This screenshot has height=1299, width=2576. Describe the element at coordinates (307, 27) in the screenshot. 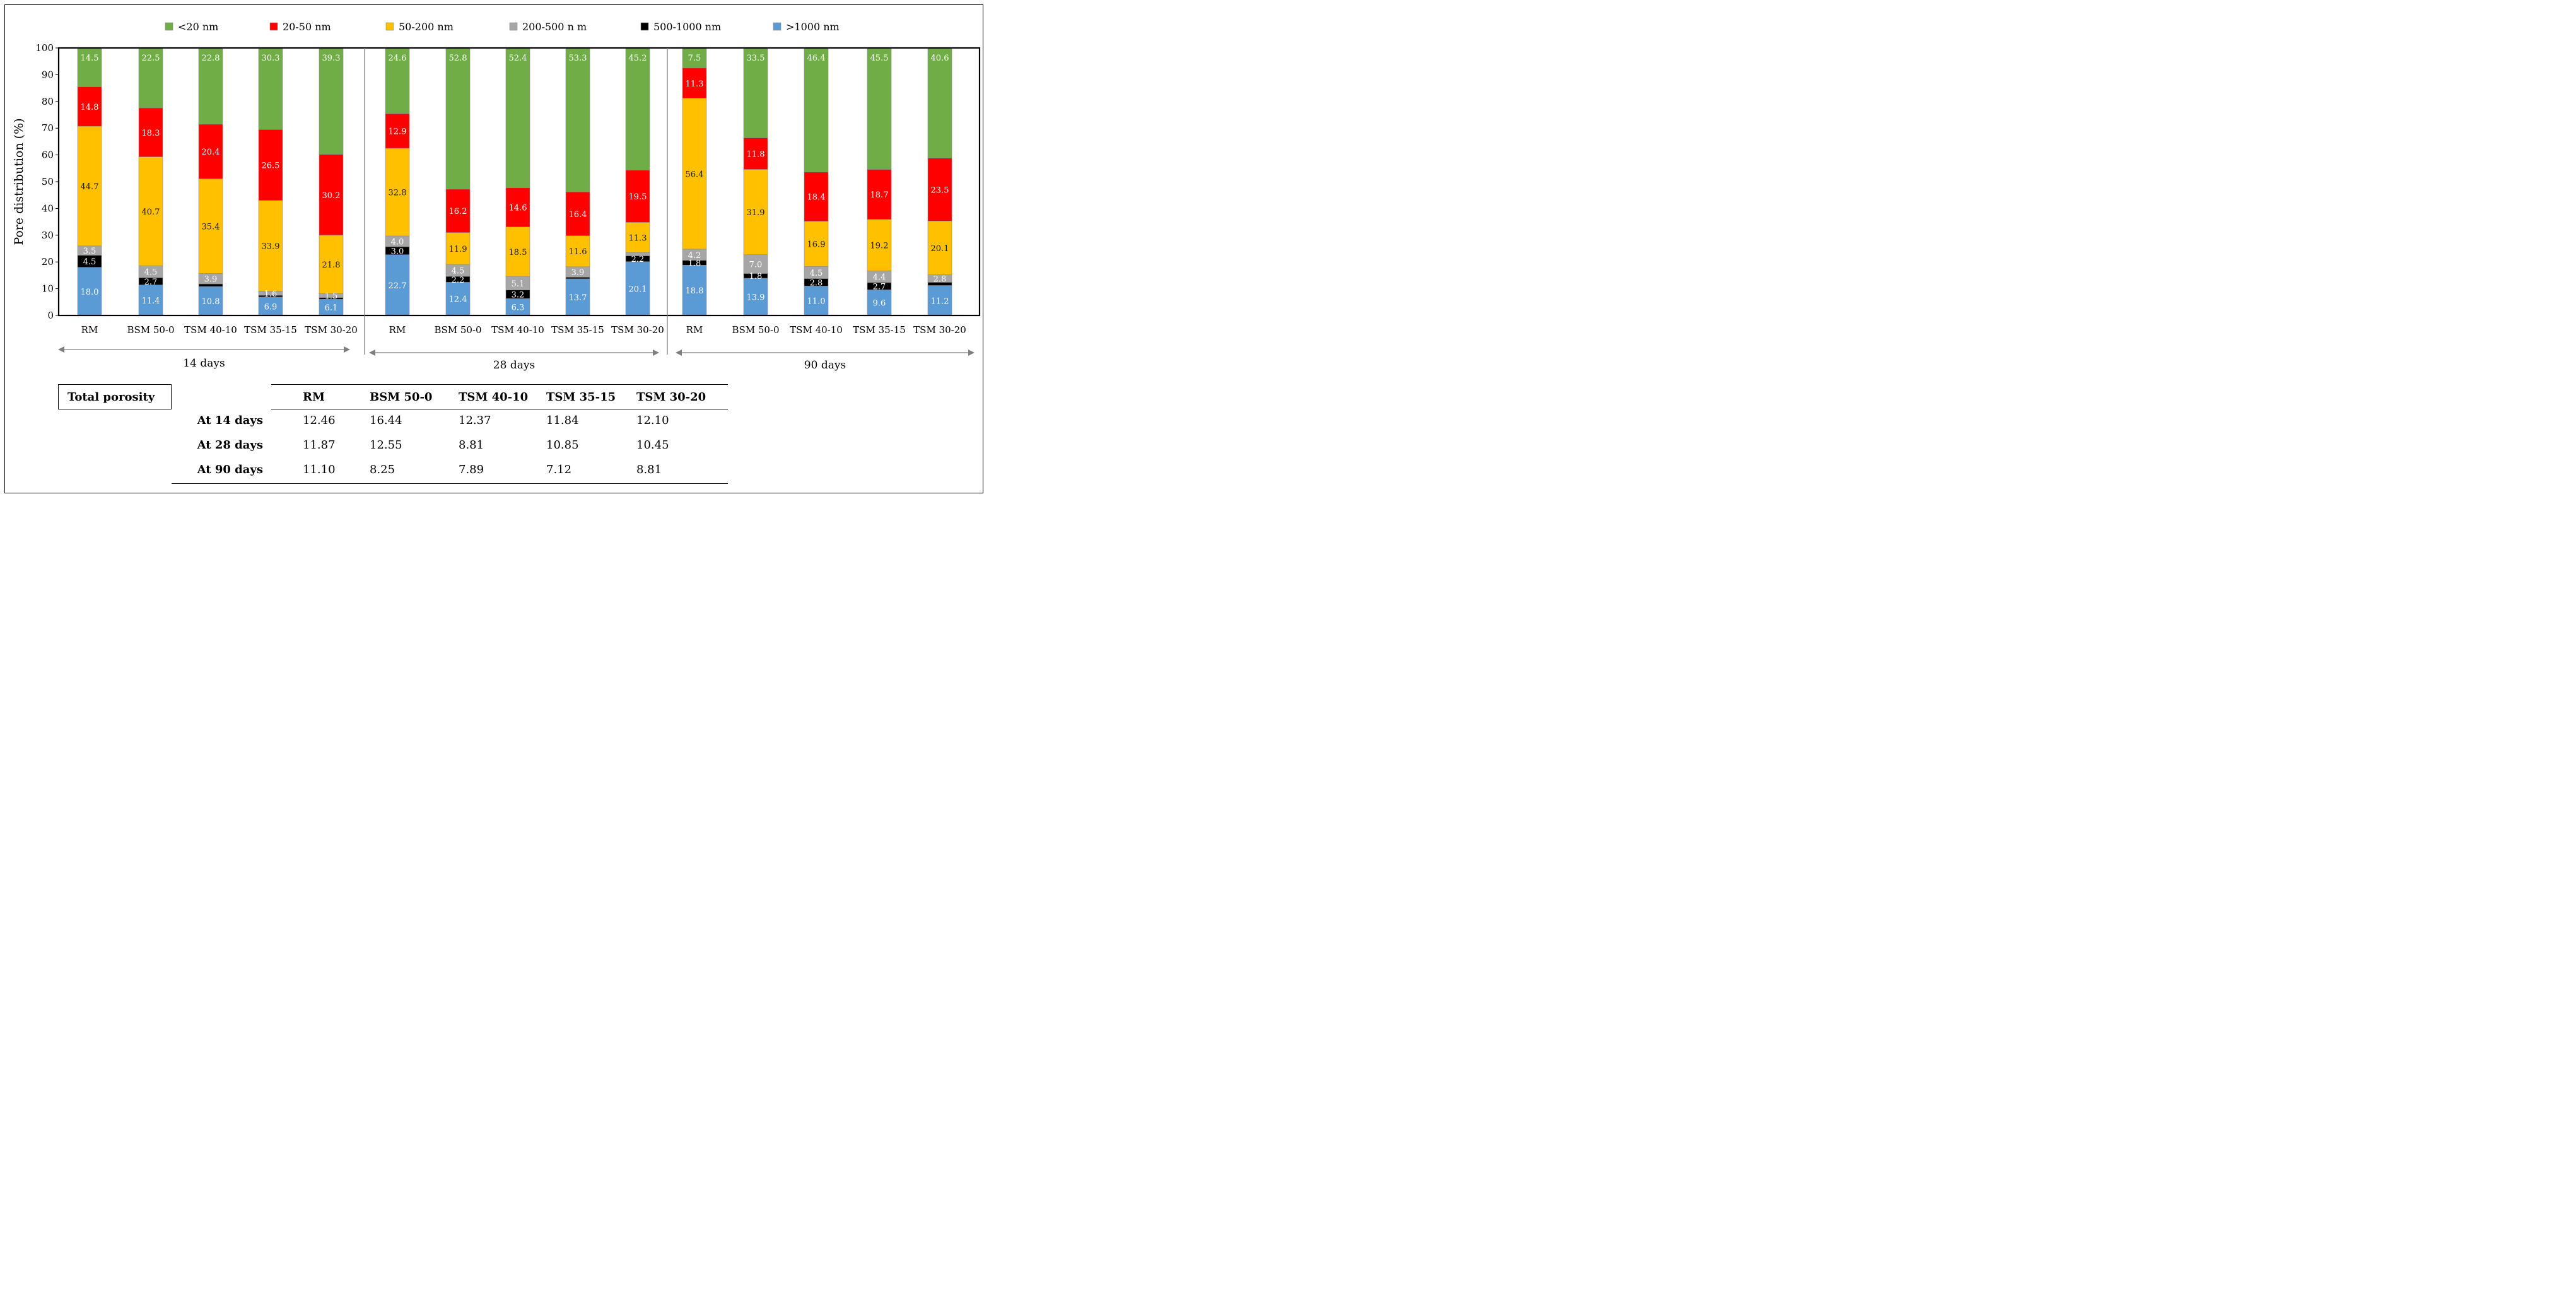

I see `legend-entry: 20-50 nm` at that location.